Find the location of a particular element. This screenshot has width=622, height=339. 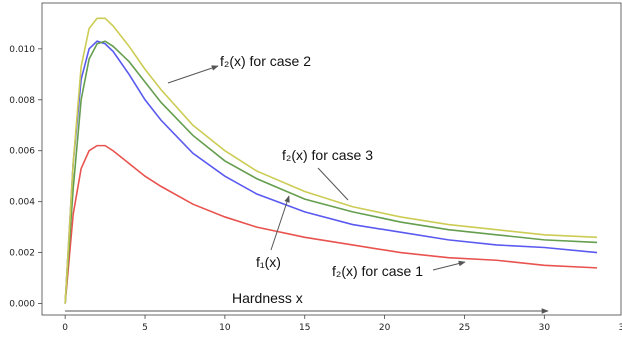

annotation: f₂(x) for case 3 is located at coordinates (327, 155).